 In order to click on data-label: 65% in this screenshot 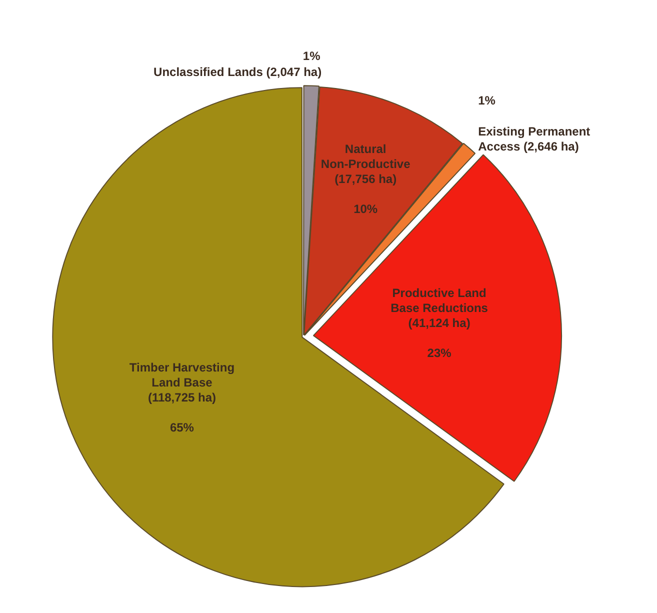, I will do `click(182, 427)`.